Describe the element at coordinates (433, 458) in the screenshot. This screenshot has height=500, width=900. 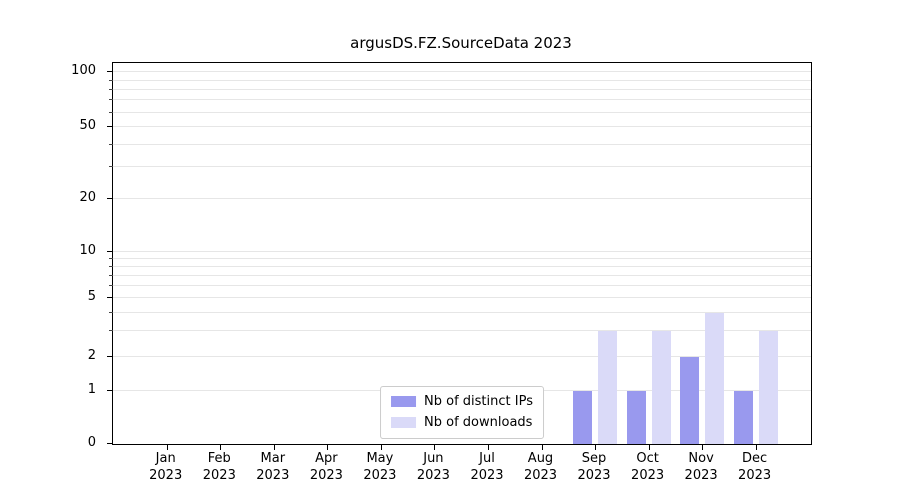
I see `x-tick-label-month: Jun` at that location.